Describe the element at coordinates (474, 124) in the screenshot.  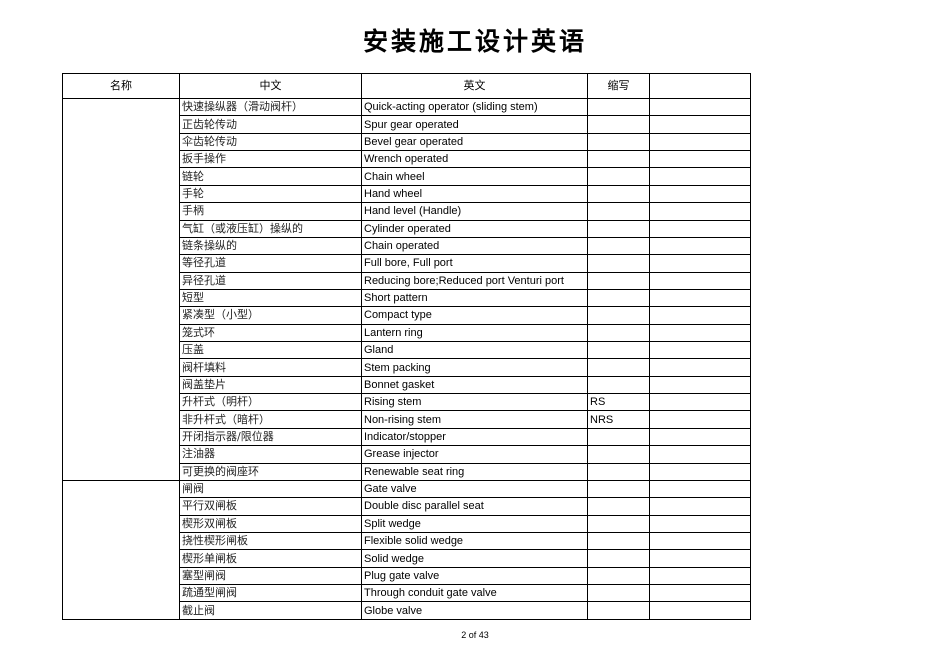
I see `english-term: Spur gear operated` at that location.